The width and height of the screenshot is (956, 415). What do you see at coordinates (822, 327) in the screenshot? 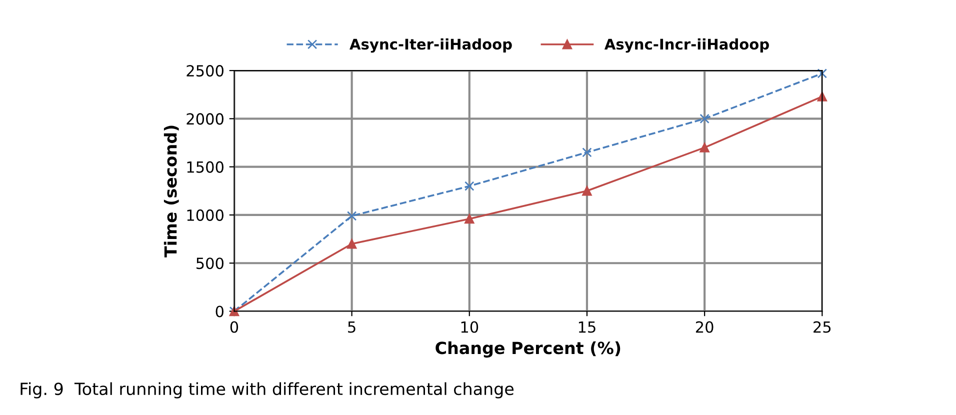
I see `x-tick-label: 25` at bounding box center [822, 327].